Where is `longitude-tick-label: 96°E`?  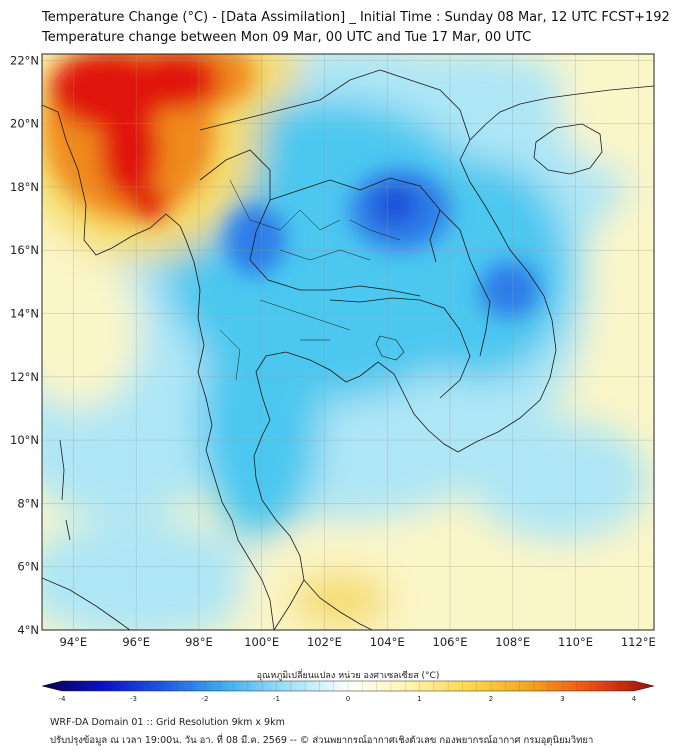
longitude-tick-label: 96°E is located at coordinates (136, 642).